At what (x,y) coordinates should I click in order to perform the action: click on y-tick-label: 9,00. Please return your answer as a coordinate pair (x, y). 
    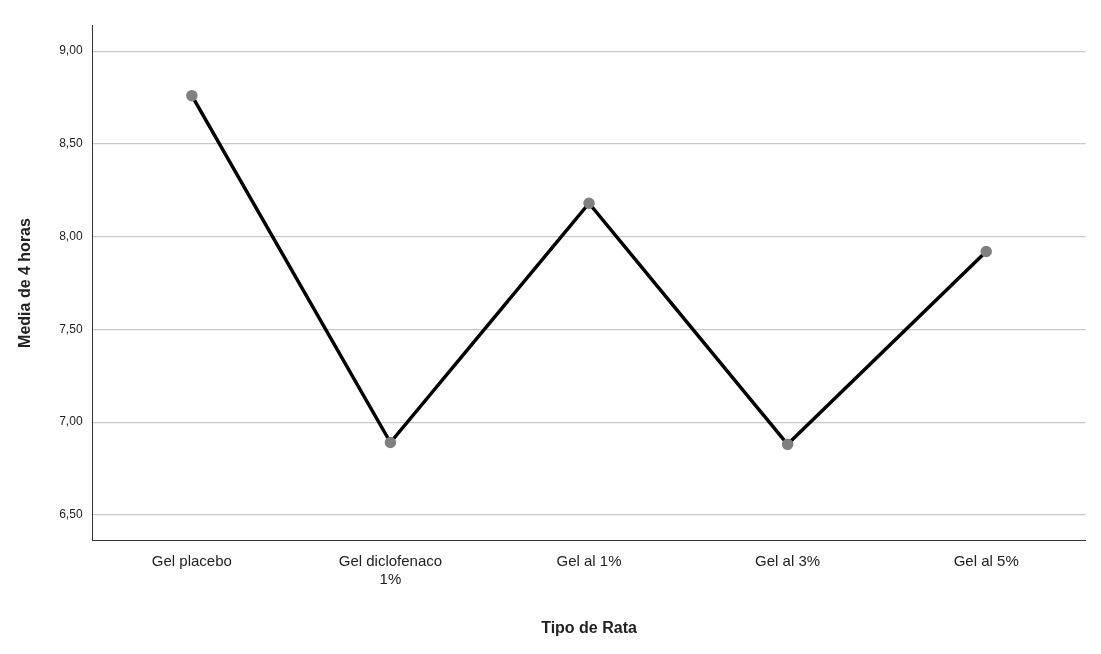
    Looking at the image, I should click on (71, 50).